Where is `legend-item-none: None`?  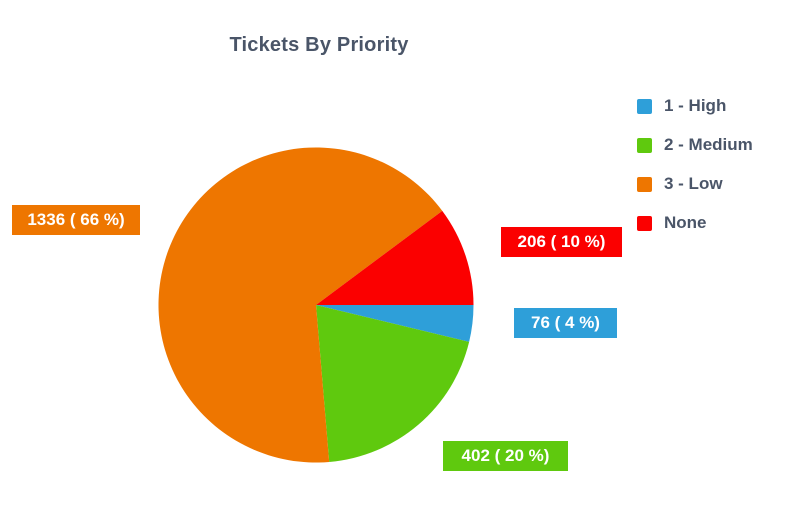
legend-item-none: None is located at coordinates (695, 223).